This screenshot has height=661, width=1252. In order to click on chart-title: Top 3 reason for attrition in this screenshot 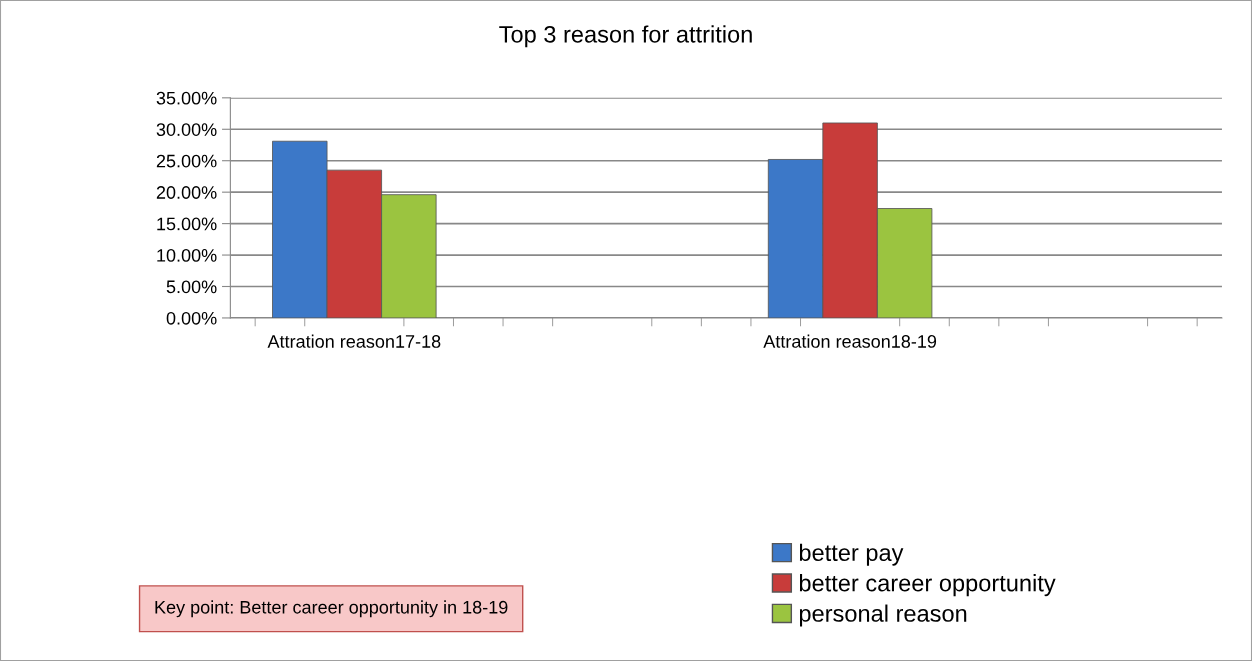, I will do `click(625, 36)`.